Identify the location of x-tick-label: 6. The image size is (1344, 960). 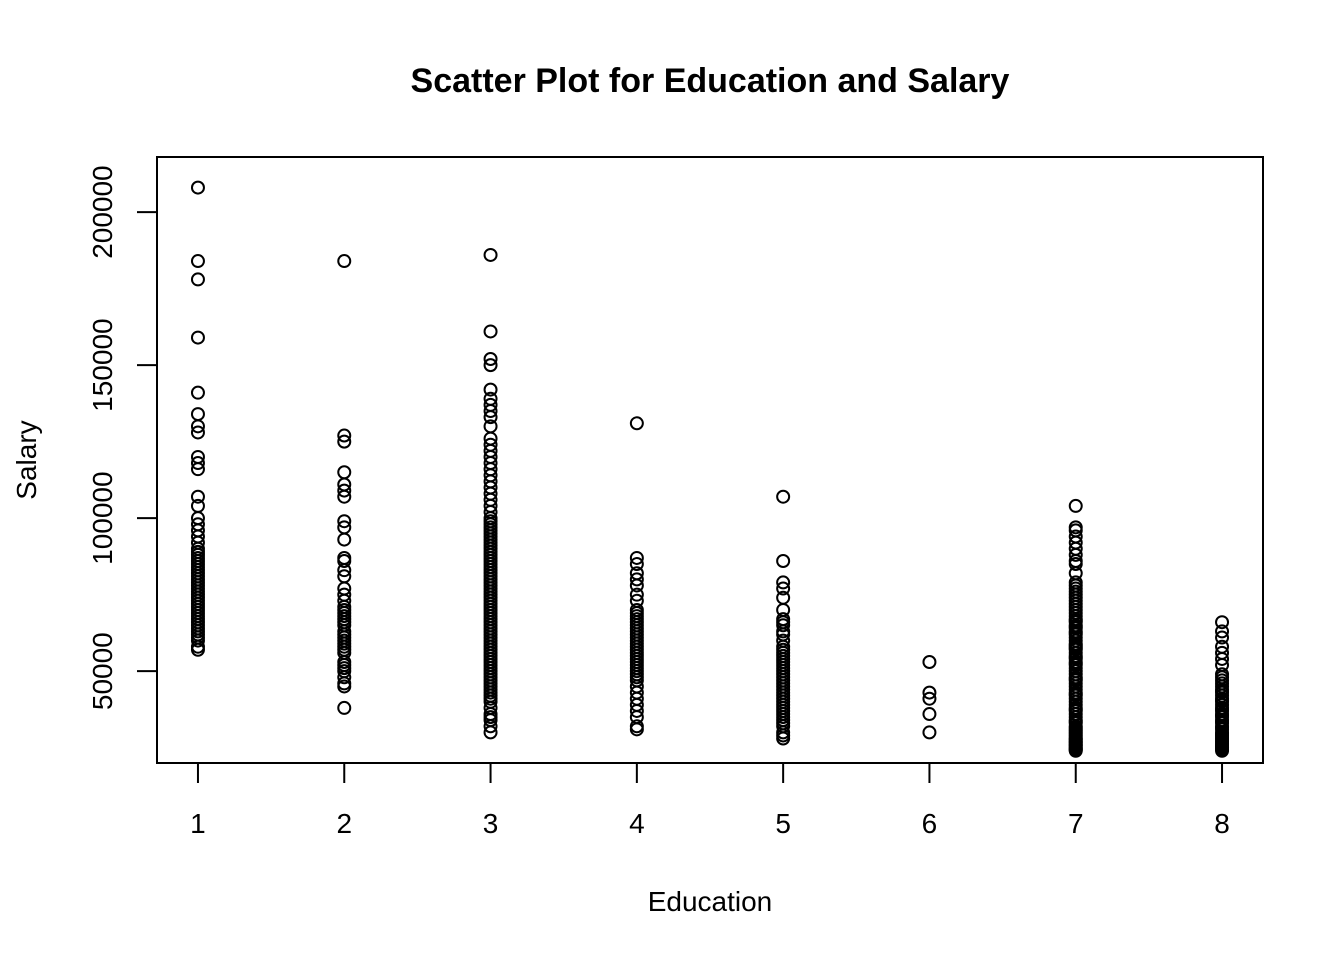
(930, 823).